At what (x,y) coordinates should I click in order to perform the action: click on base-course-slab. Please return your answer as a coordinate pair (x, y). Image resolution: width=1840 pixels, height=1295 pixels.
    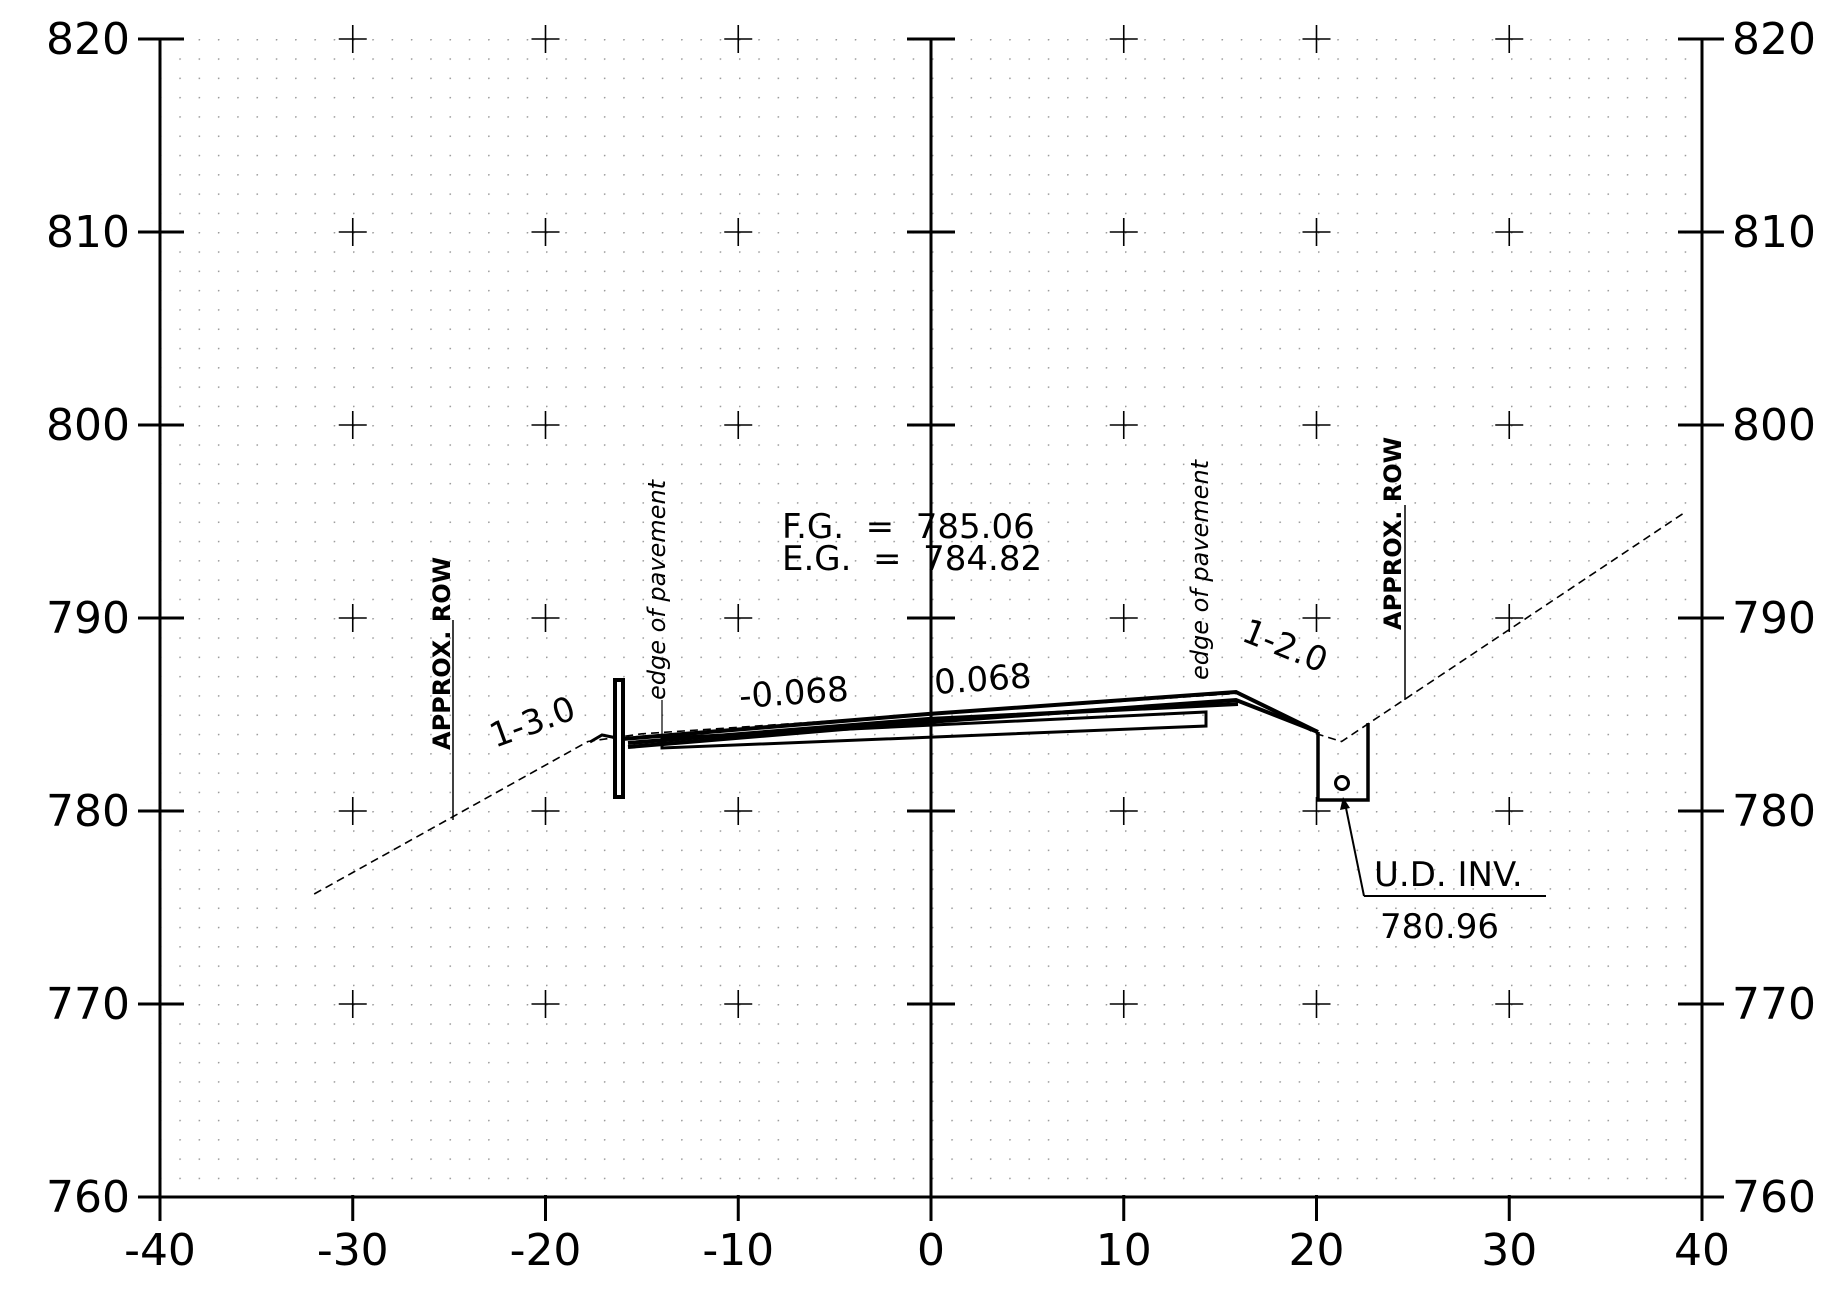
    Looking at the image, I should click on (934, 730).